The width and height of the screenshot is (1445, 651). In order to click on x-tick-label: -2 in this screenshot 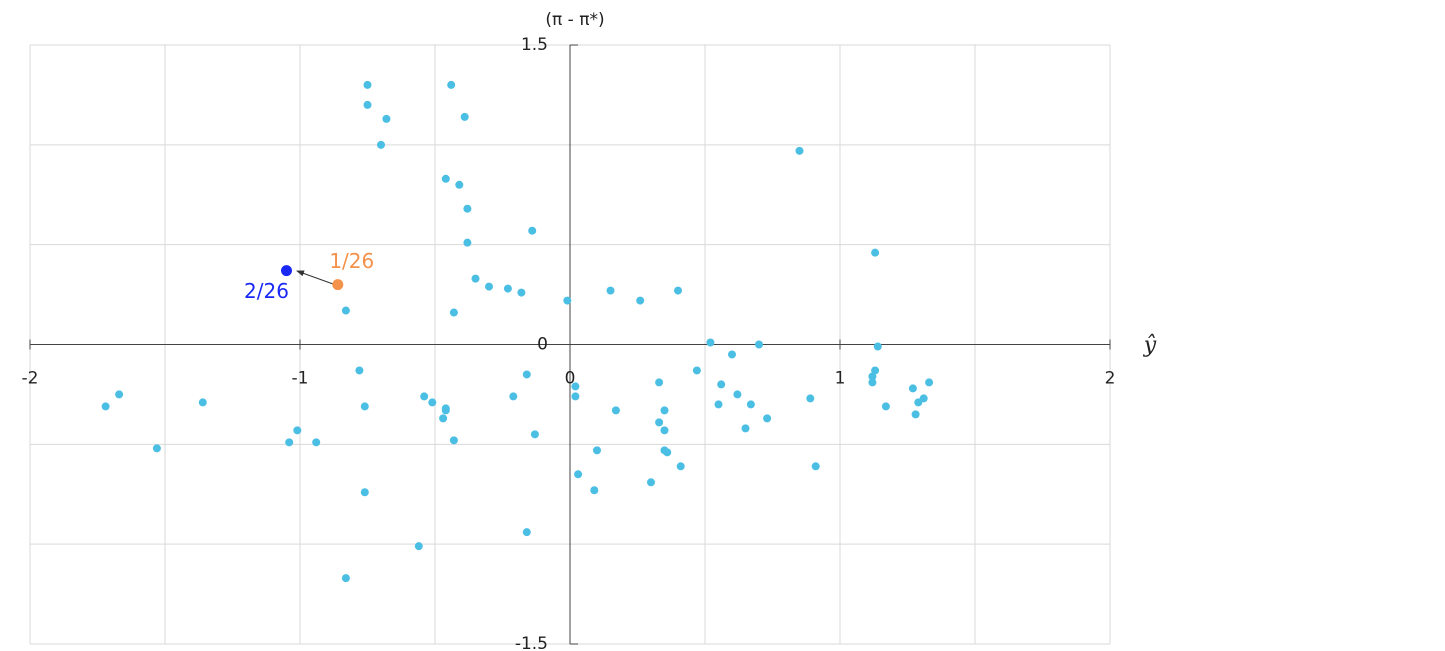, I will do `click(30, 379)`.